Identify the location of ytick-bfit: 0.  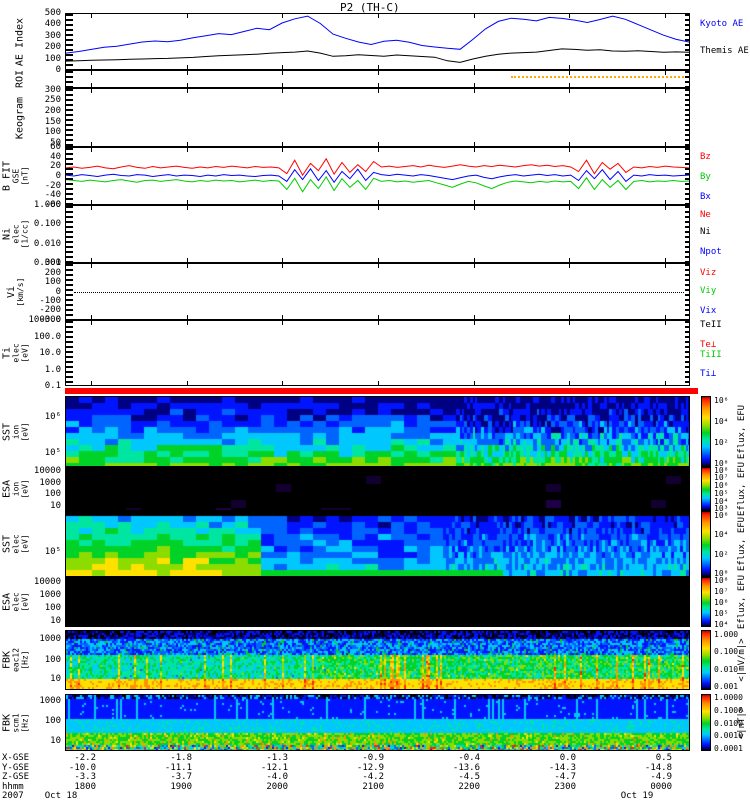
(58, 176).